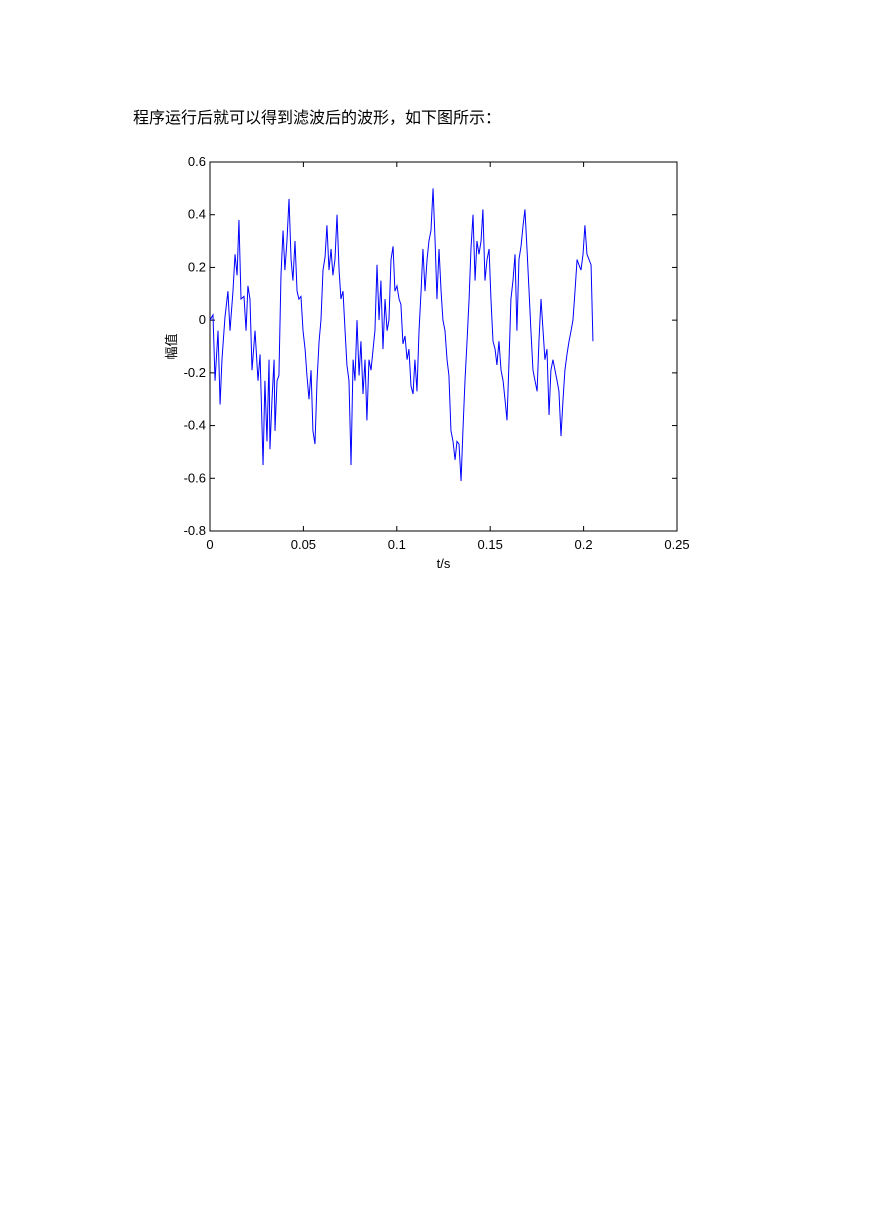 The width and height of the screenshot is (869, 1228). What do you see at coordinates (401, 334) in the screenshot?
I see `waveform` at bounding box center [401, 334].